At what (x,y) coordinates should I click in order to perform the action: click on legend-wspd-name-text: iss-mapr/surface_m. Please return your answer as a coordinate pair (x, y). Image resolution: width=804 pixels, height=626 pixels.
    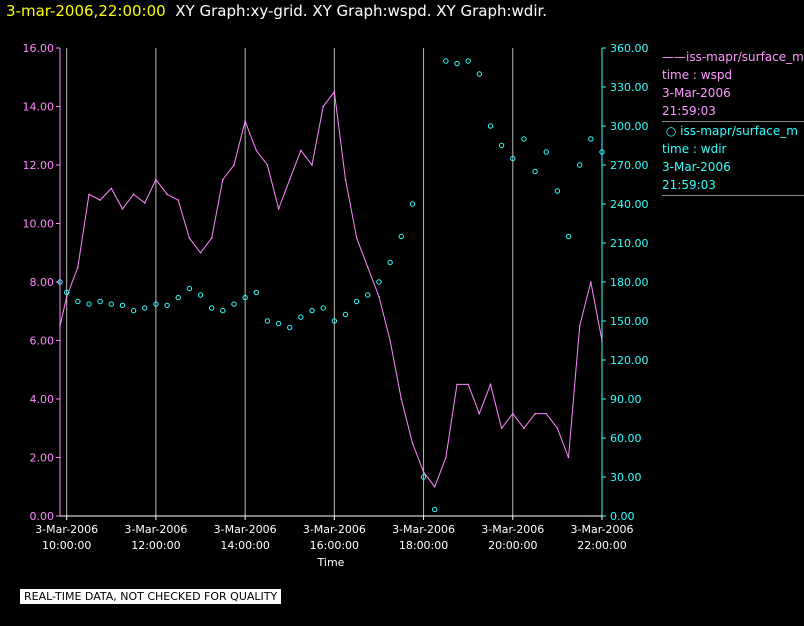
    Looking at the image, I should click on (745, 57).